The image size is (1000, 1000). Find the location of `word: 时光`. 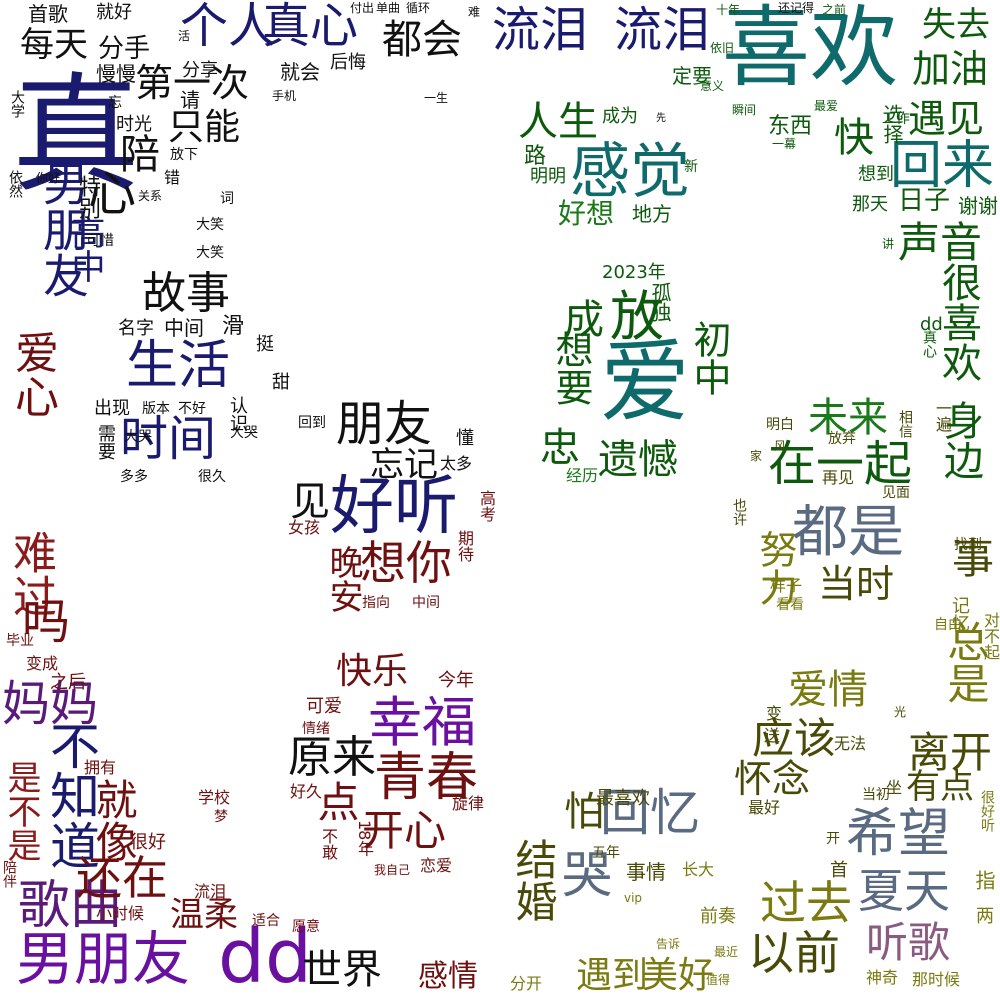

word: 时光 is located at coordinates (134, 124).